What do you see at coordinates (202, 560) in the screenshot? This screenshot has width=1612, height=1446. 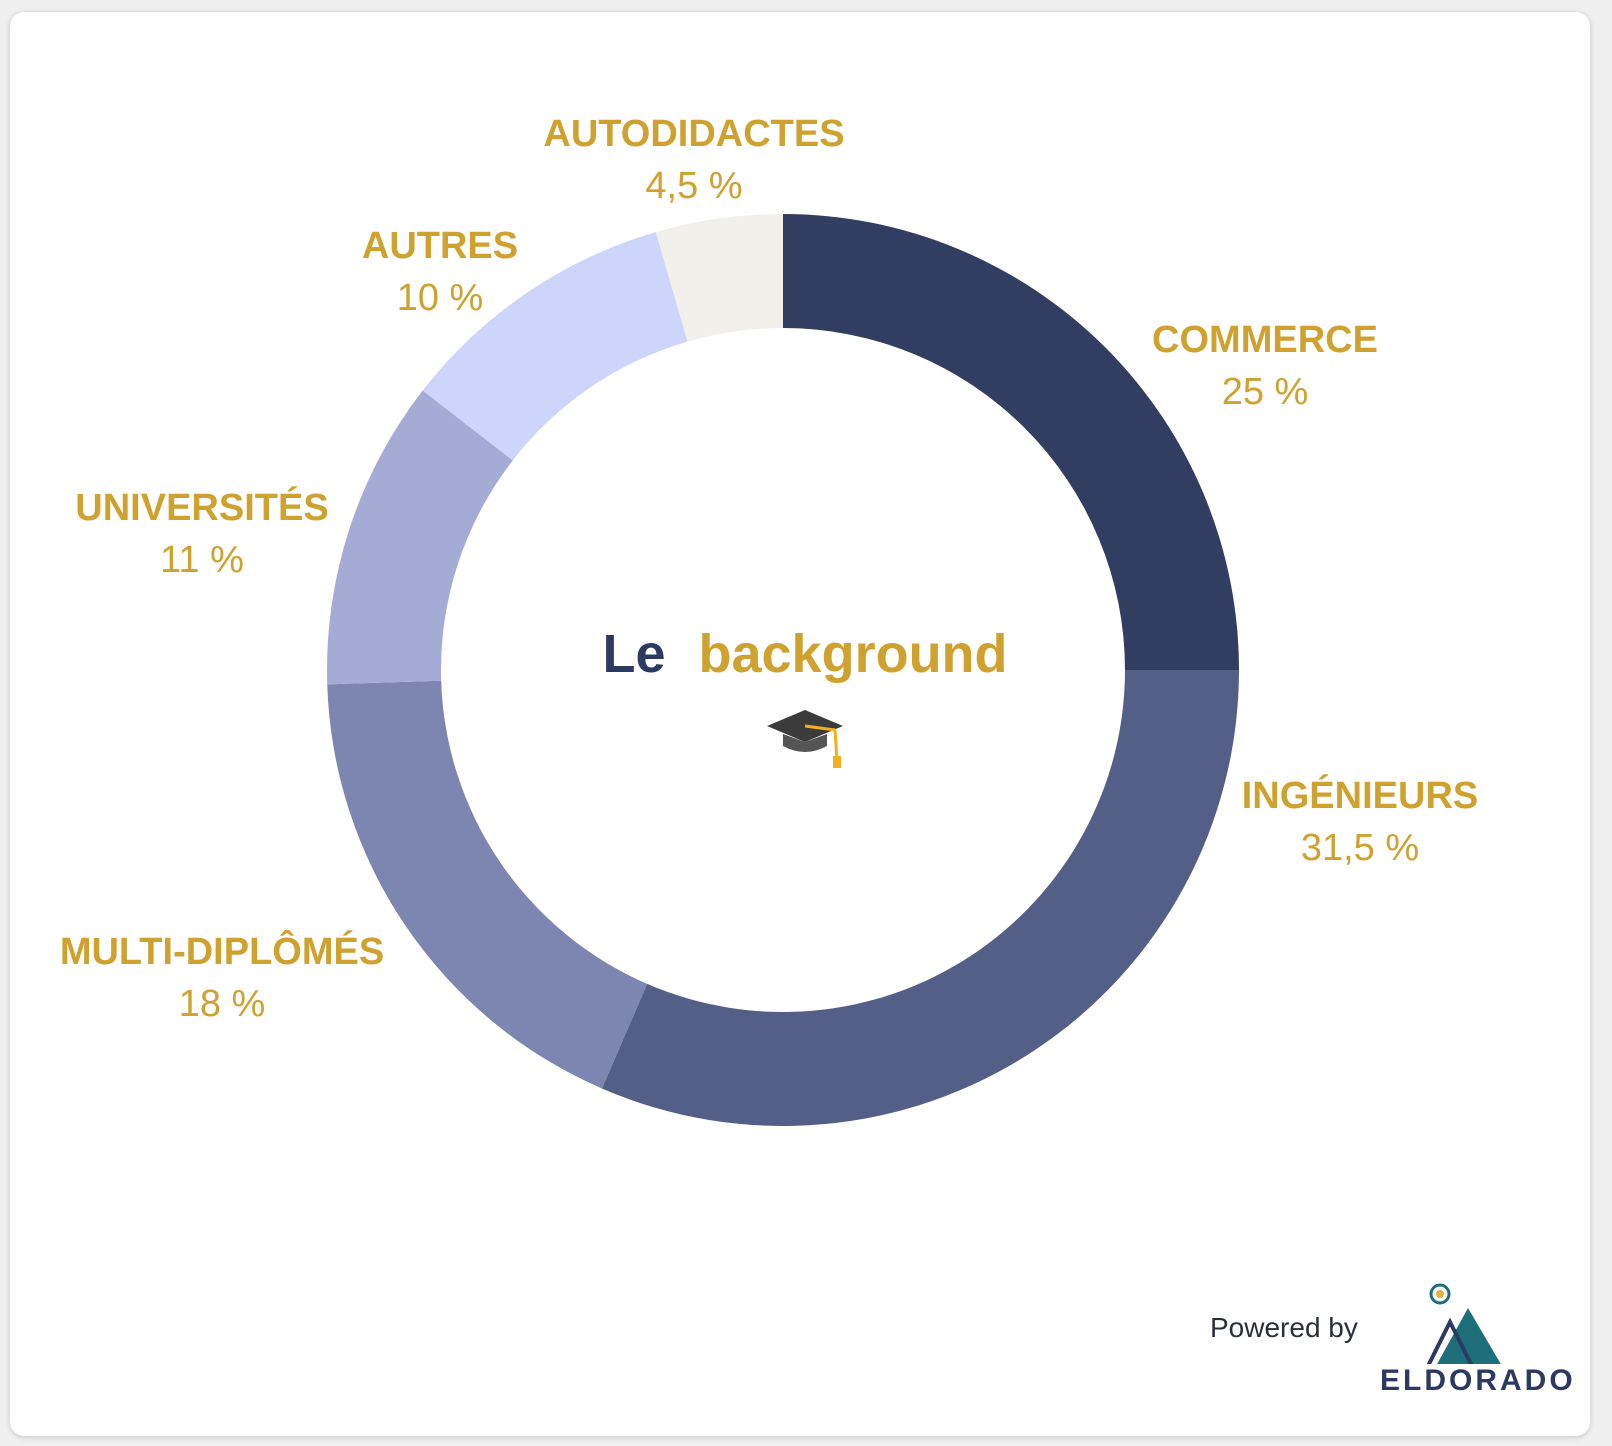 I see `slice-label-value: 11 %` at bounding box center [202, 560].